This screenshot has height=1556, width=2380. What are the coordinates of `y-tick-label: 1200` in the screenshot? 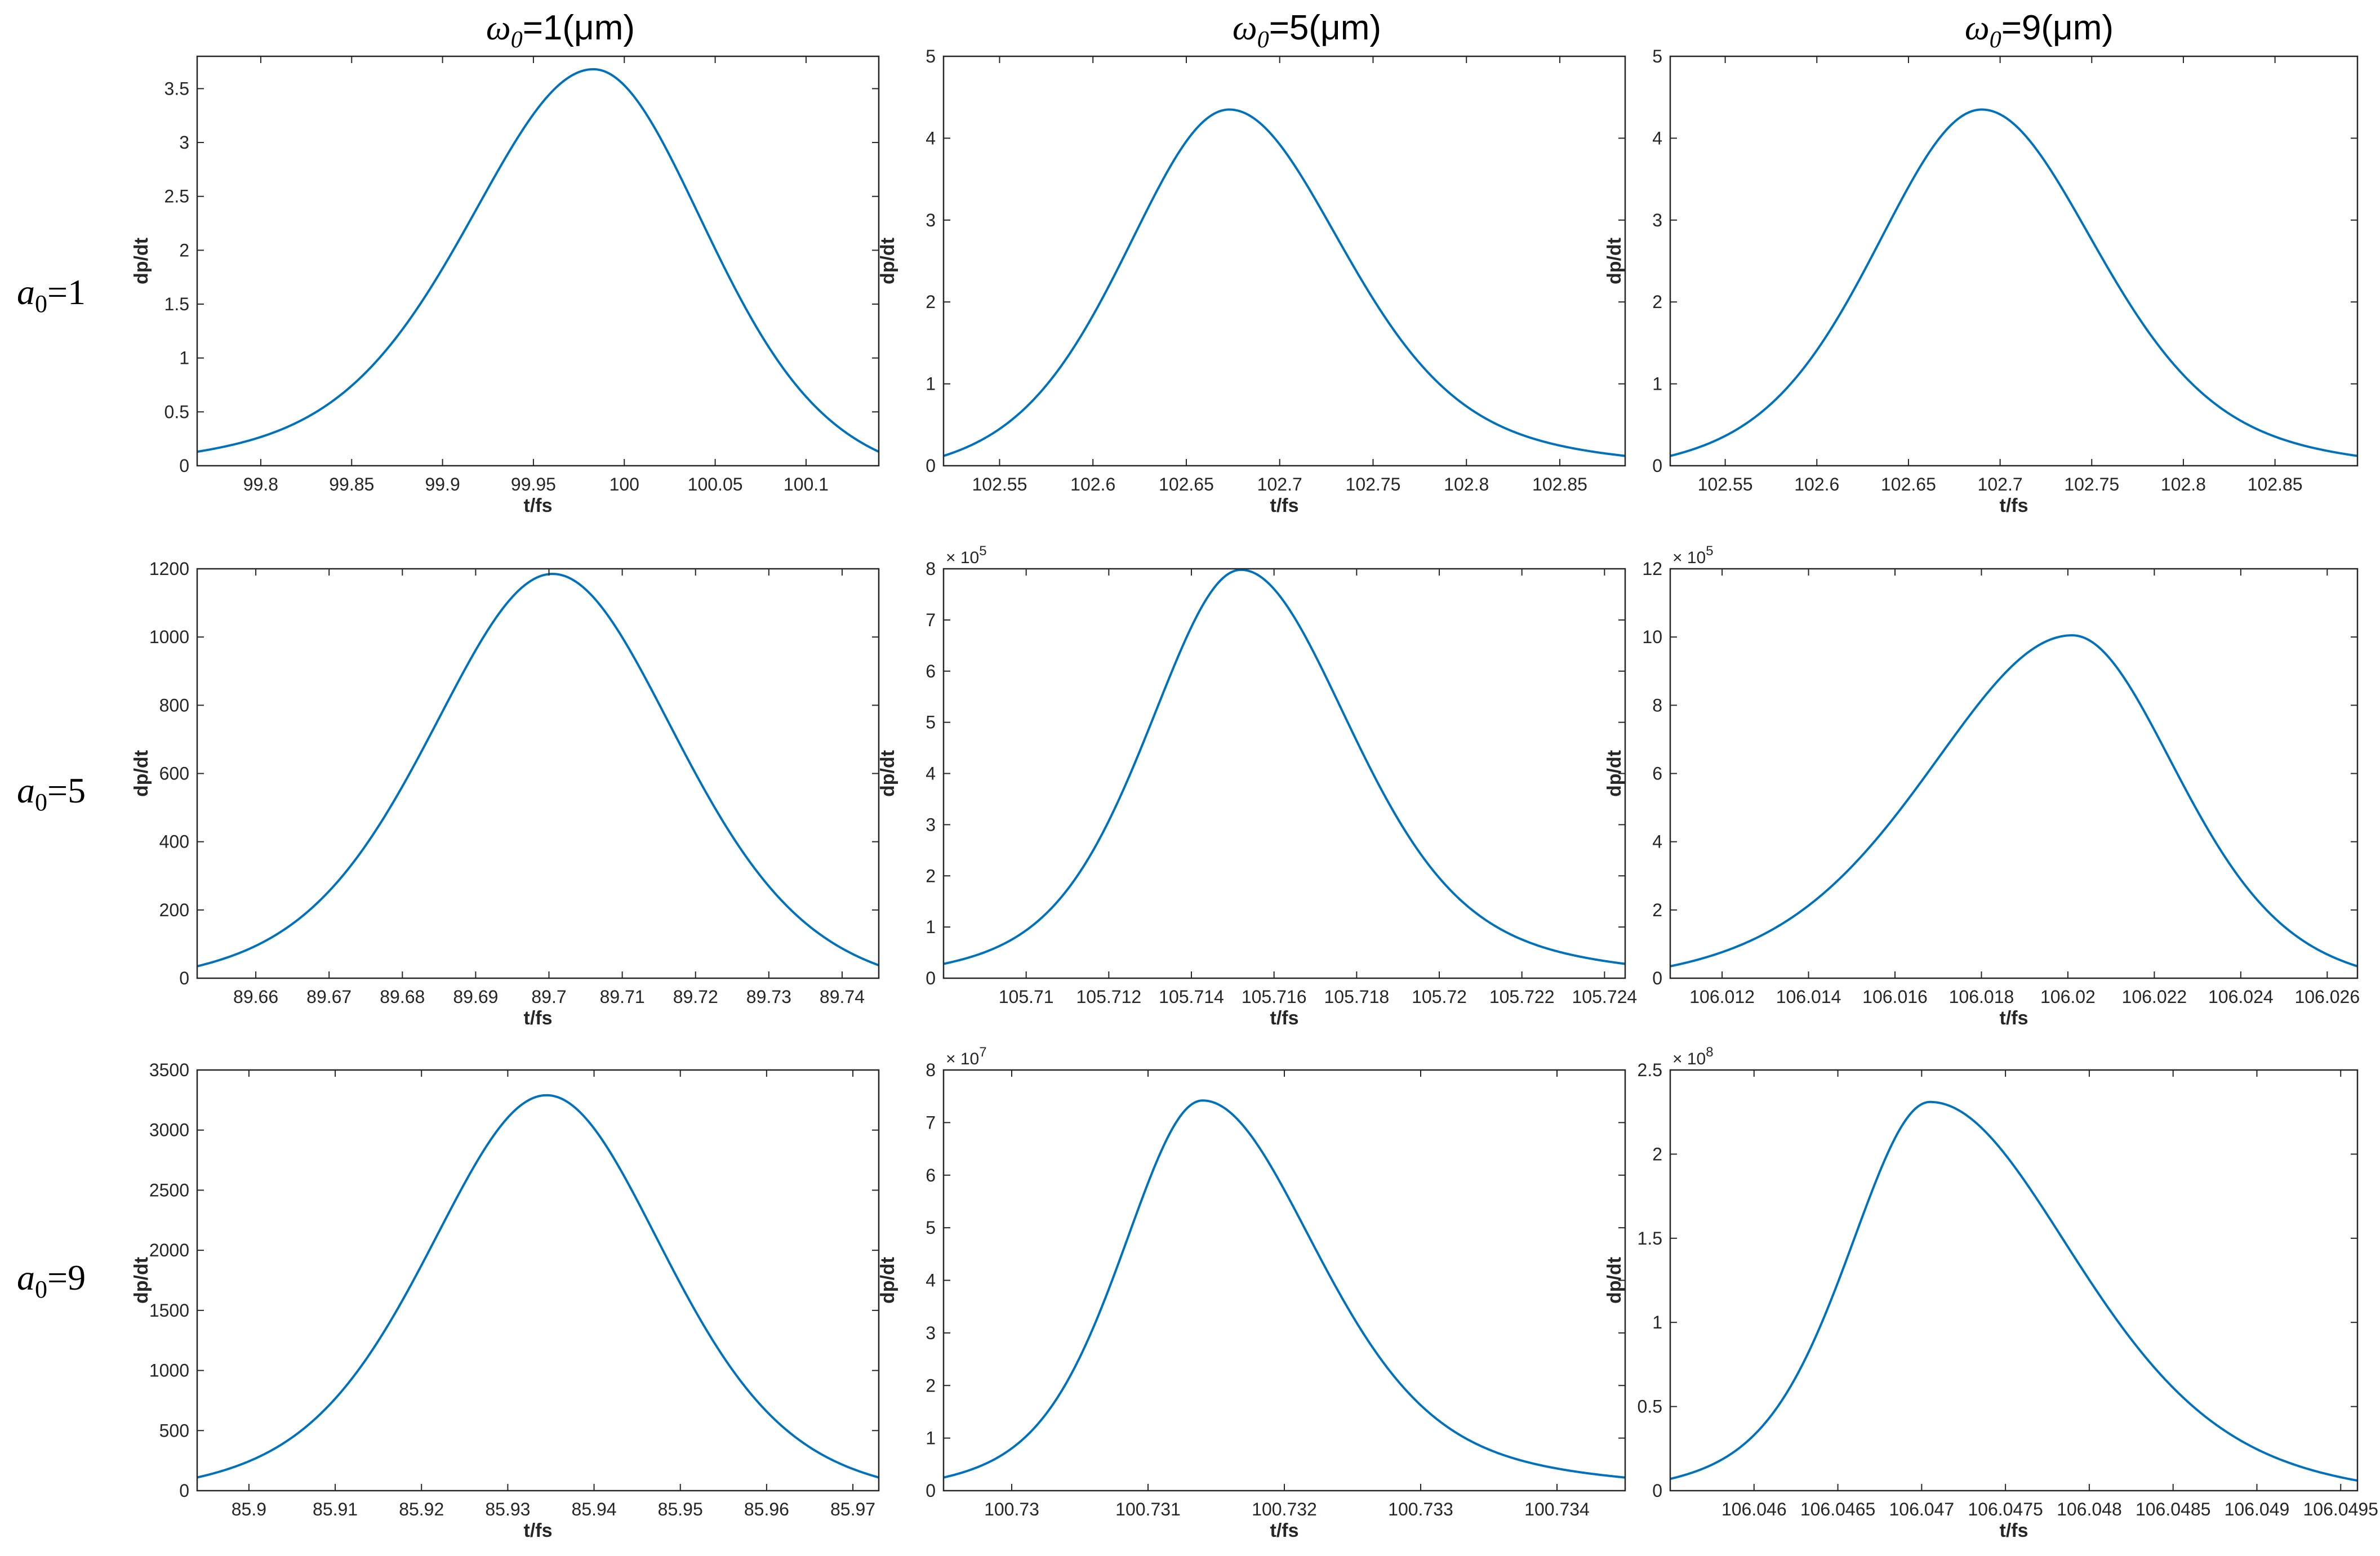 It's located at (169, 569).